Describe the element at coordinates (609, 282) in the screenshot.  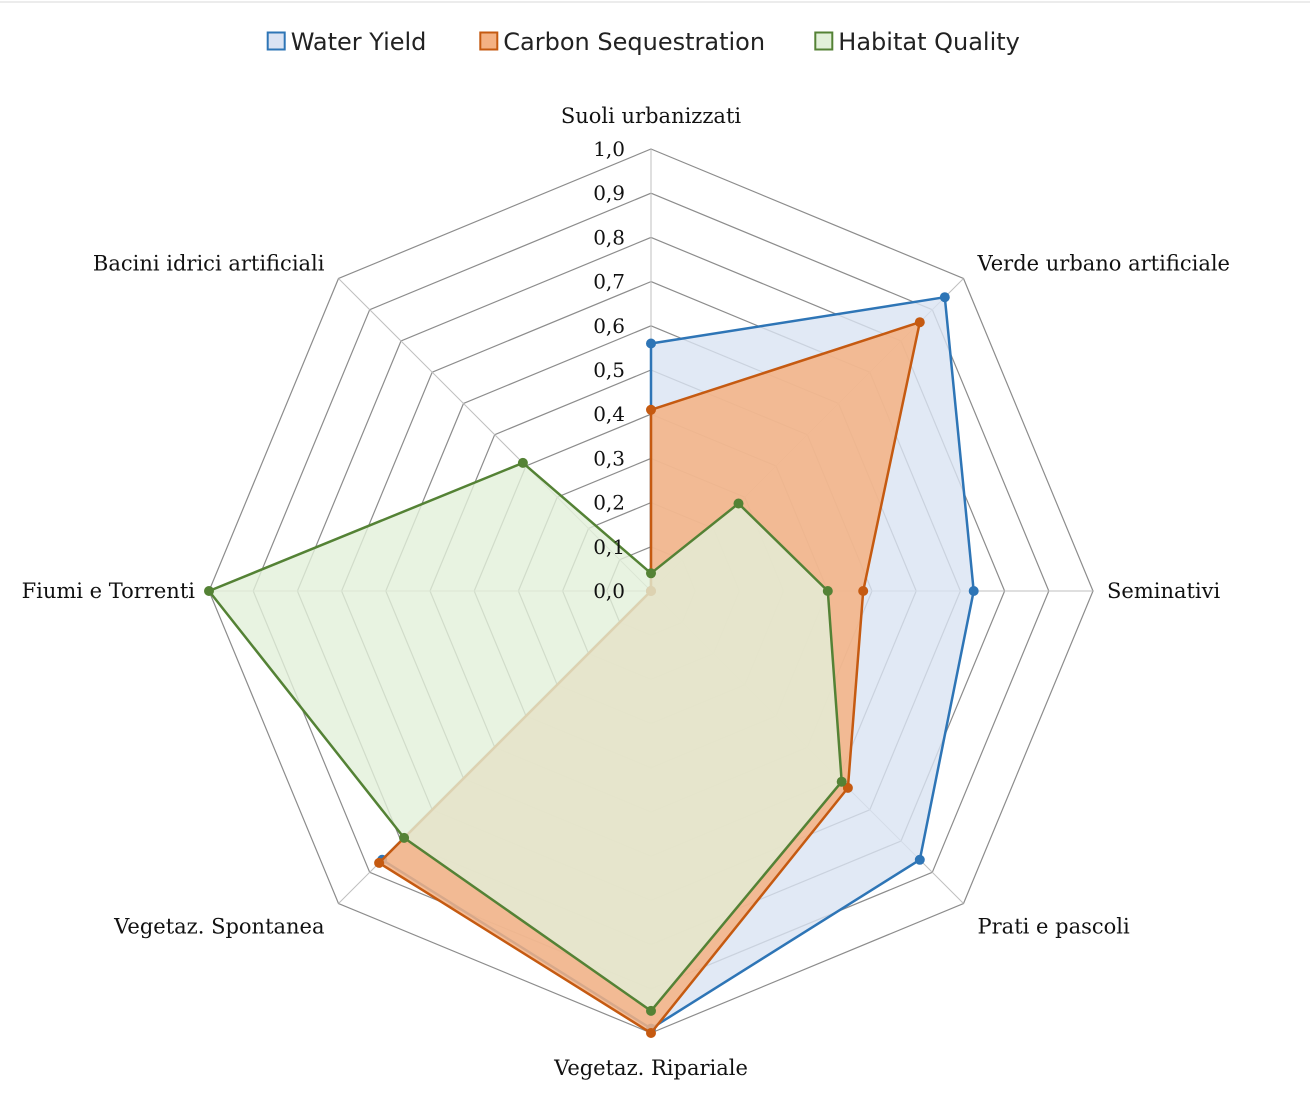
I see `tick-label: 0,7` at that location.